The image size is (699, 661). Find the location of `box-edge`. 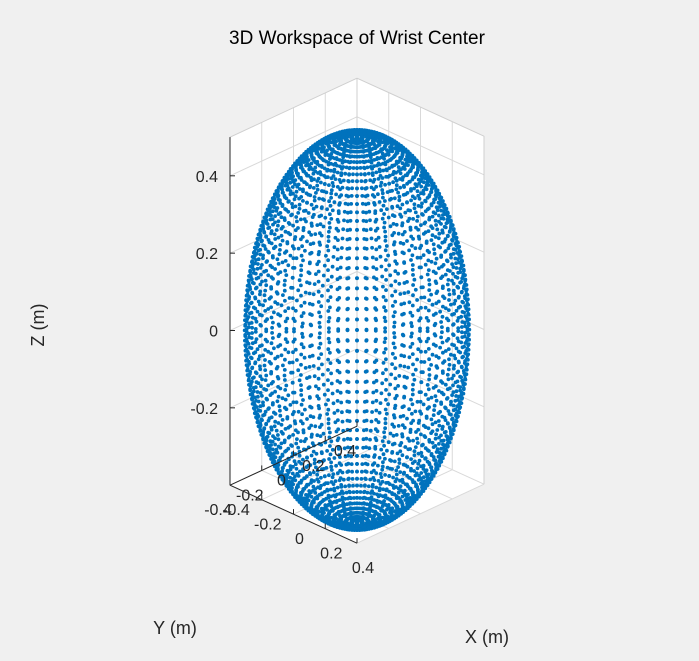

box-edge is located at coordinates (293, 107).